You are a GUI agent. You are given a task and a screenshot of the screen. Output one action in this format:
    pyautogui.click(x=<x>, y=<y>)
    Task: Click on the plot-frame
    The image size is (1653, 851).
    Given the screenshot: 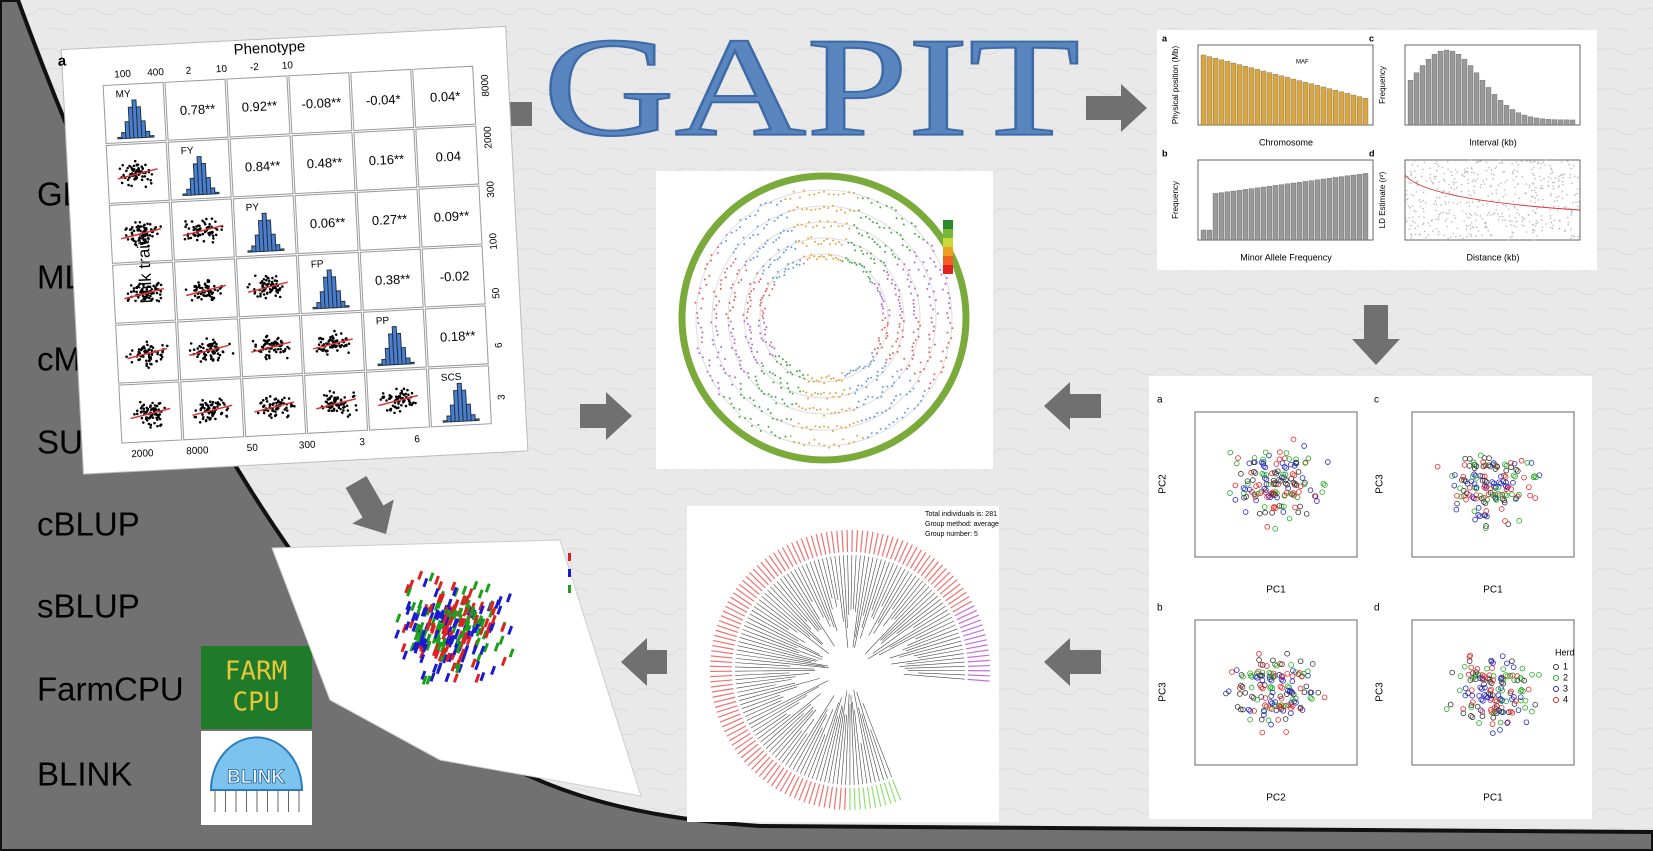 What is the action you would take?
    pyautogui.click(x=1493, y=484)
    